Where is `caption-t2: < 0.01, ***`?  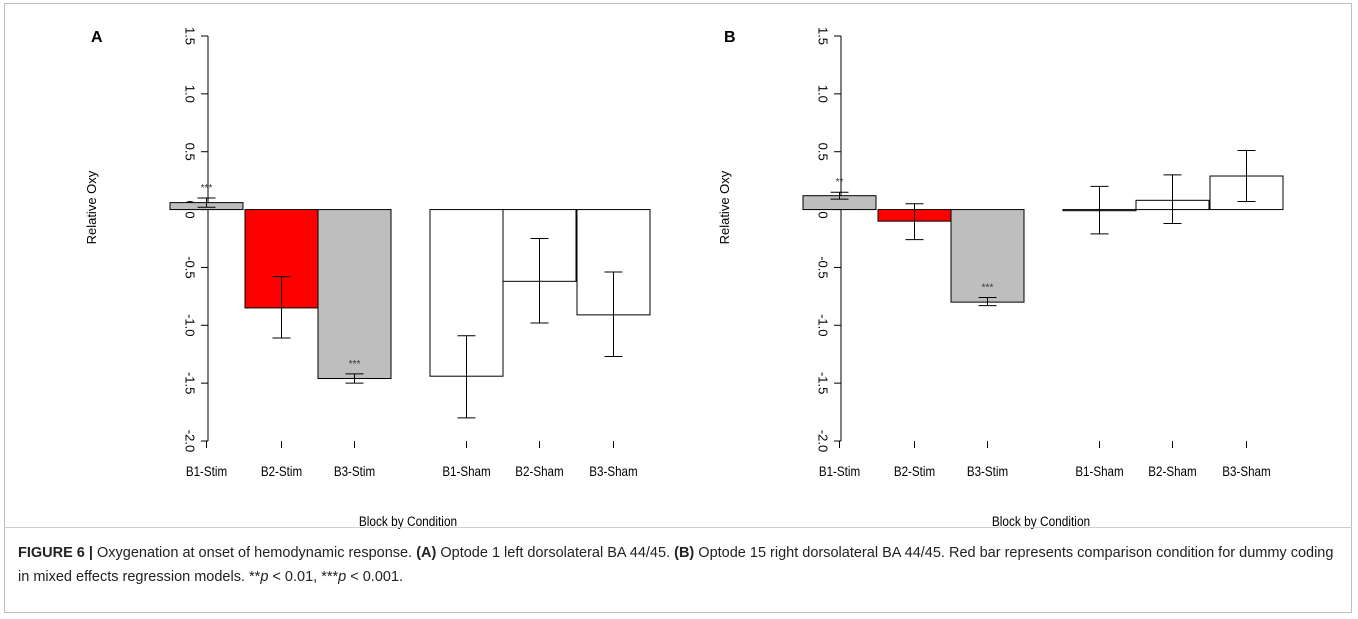 caption-t2: < 0.01, *** is located at coordinates (303, 577).